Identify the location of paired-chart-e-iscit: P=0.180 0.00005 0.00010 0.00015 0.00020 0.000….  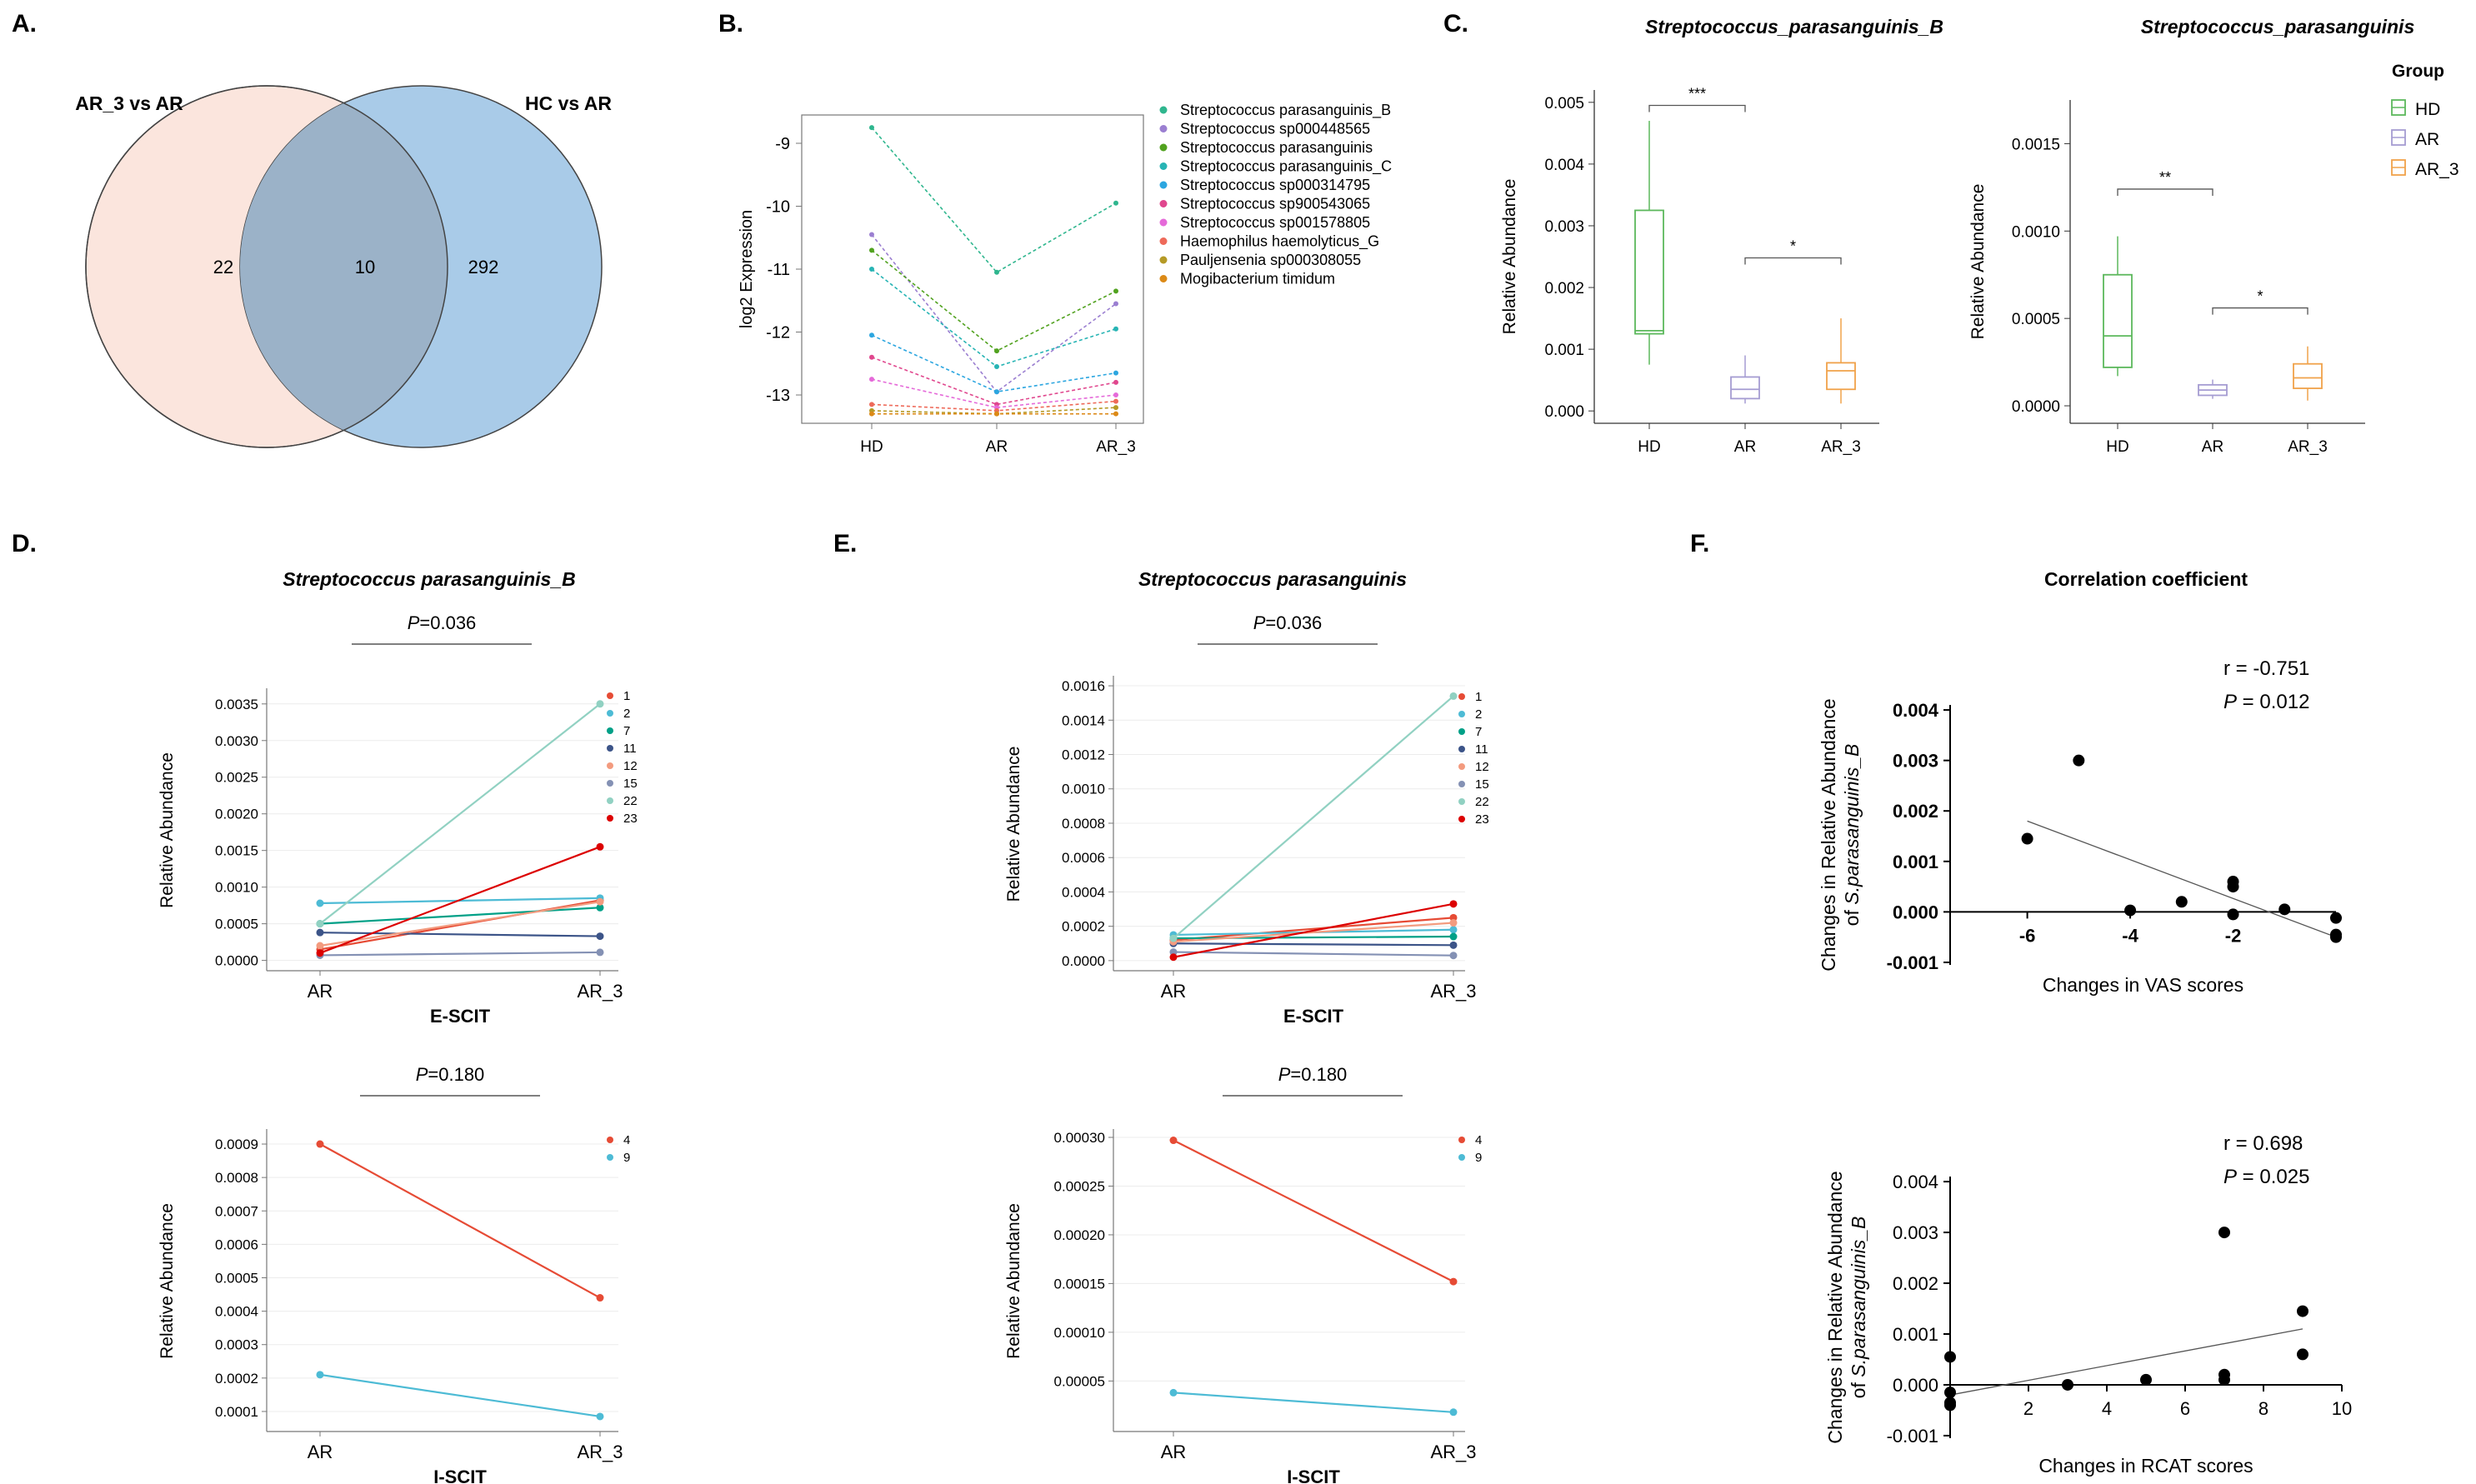
(1243, 1274).